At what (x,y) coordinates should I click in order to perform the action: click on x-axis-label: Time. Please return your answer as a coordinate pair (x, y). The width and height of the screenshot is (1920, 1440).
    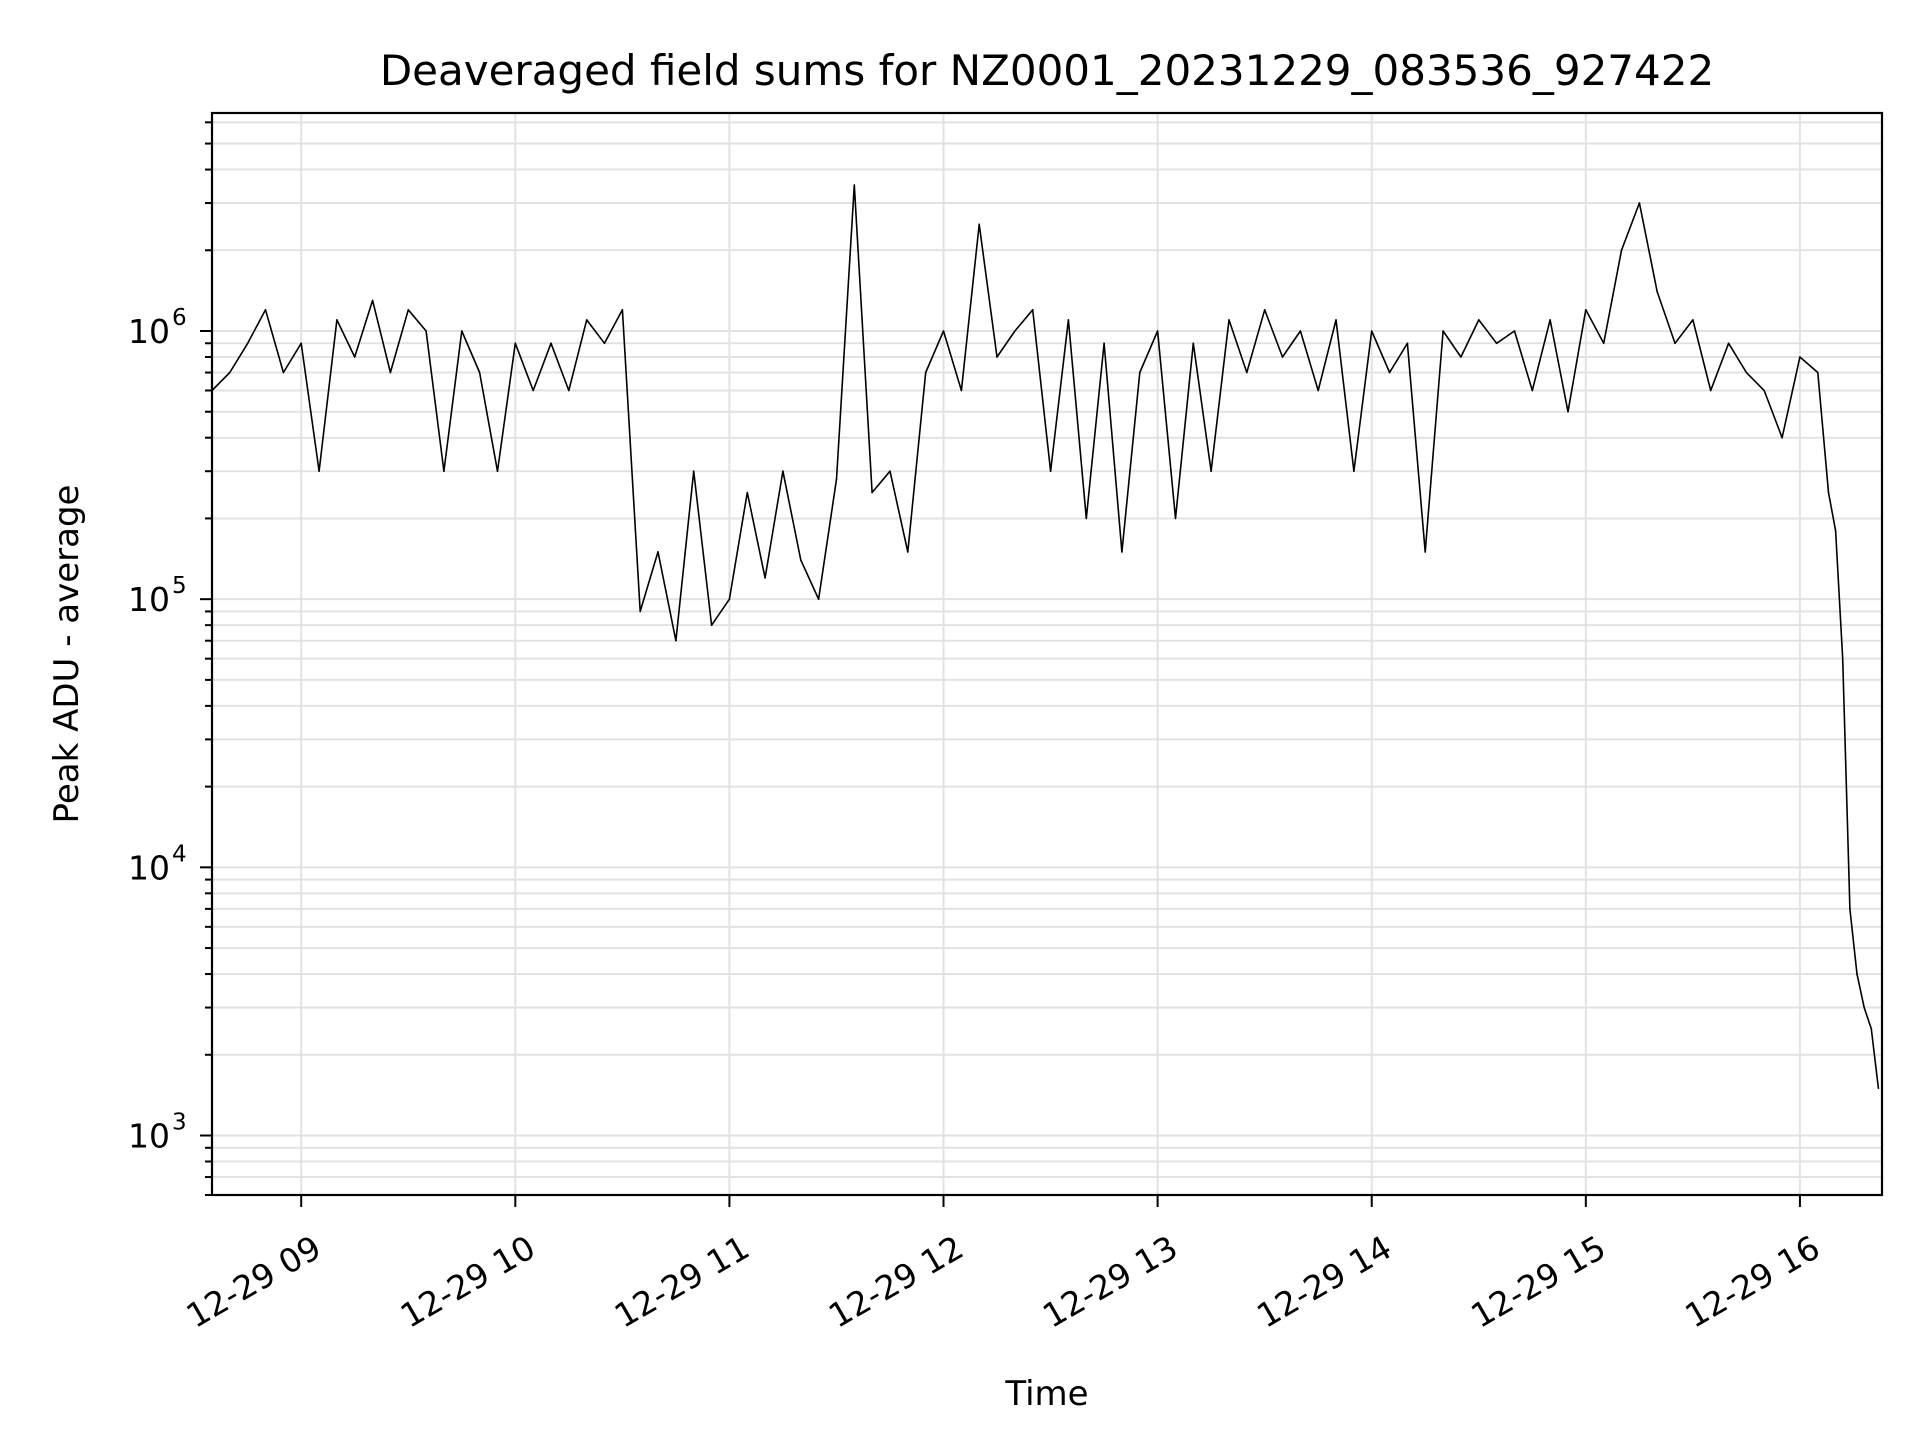
    Looking at the image, I should click on (1046, 1394).